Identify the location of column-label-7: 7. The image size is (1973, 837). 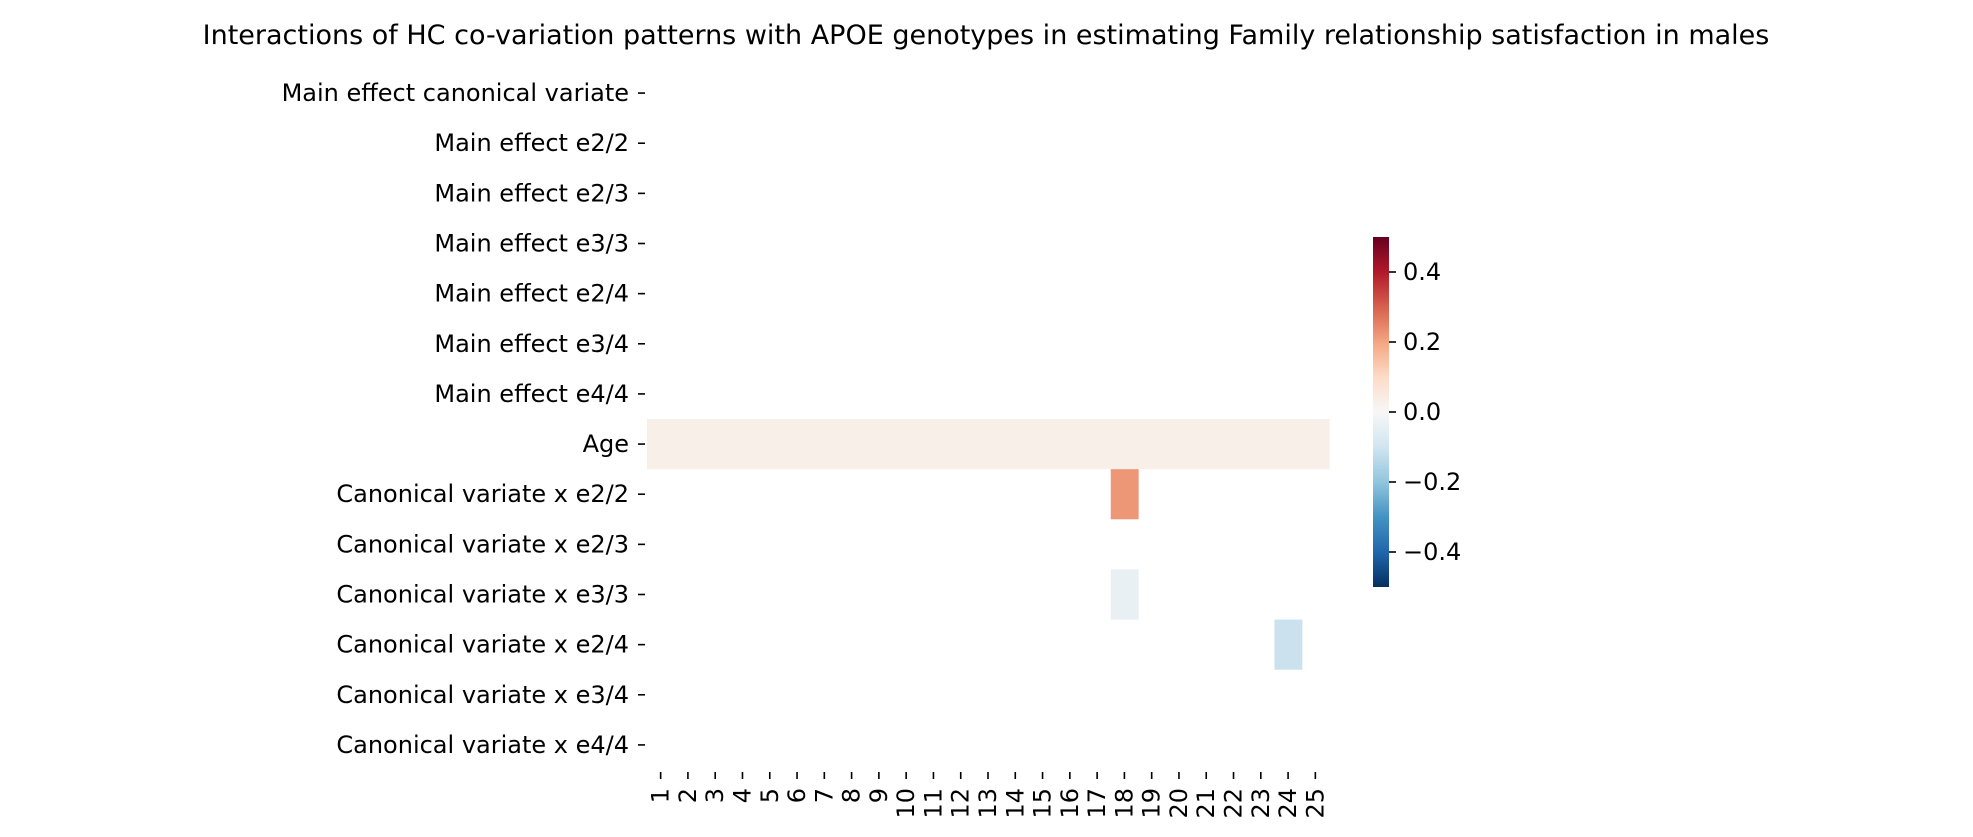
(824, 795).